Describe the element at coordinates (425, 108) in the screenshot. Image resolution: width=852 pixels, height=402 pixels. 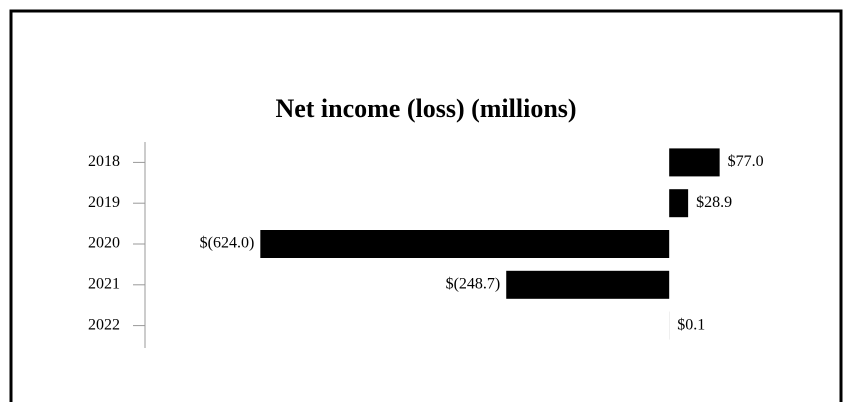
I see `chart-title: Net income (loss) (millions)` at that location.